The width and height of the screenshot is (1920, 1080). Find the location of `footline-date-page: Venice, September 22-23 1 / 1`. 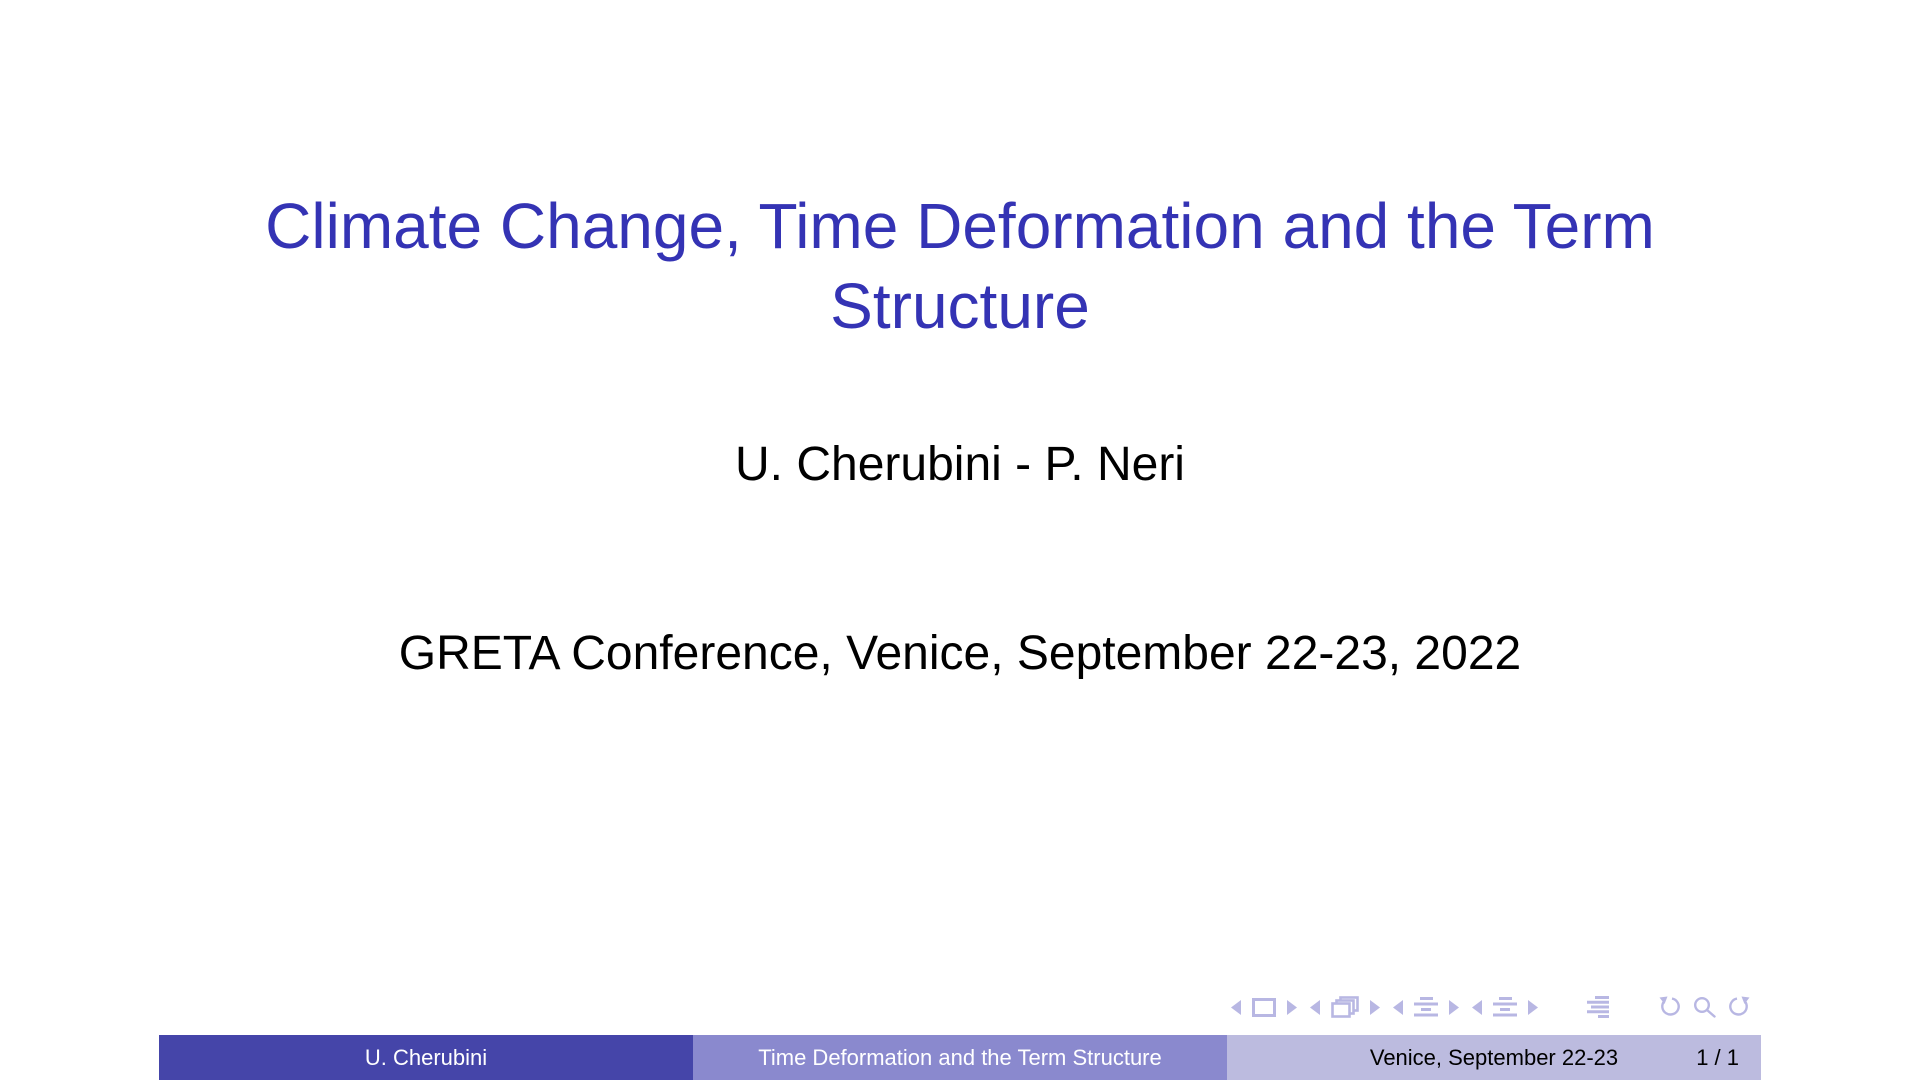

footline-date-page: Venice, September 22-23 1 / 1 is located at coordinates (1494, 1057).